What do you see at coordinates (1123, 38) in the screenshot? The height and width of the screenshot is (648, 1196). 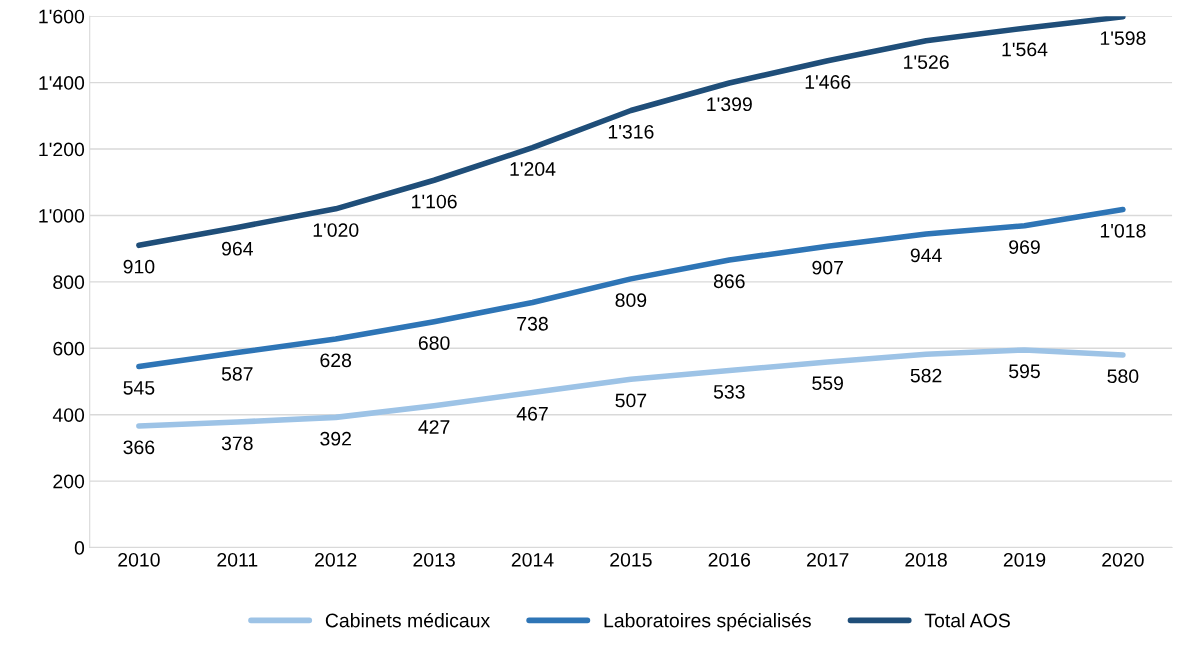 I see `data-label: 1'598` at bounding box center [1123, 38].